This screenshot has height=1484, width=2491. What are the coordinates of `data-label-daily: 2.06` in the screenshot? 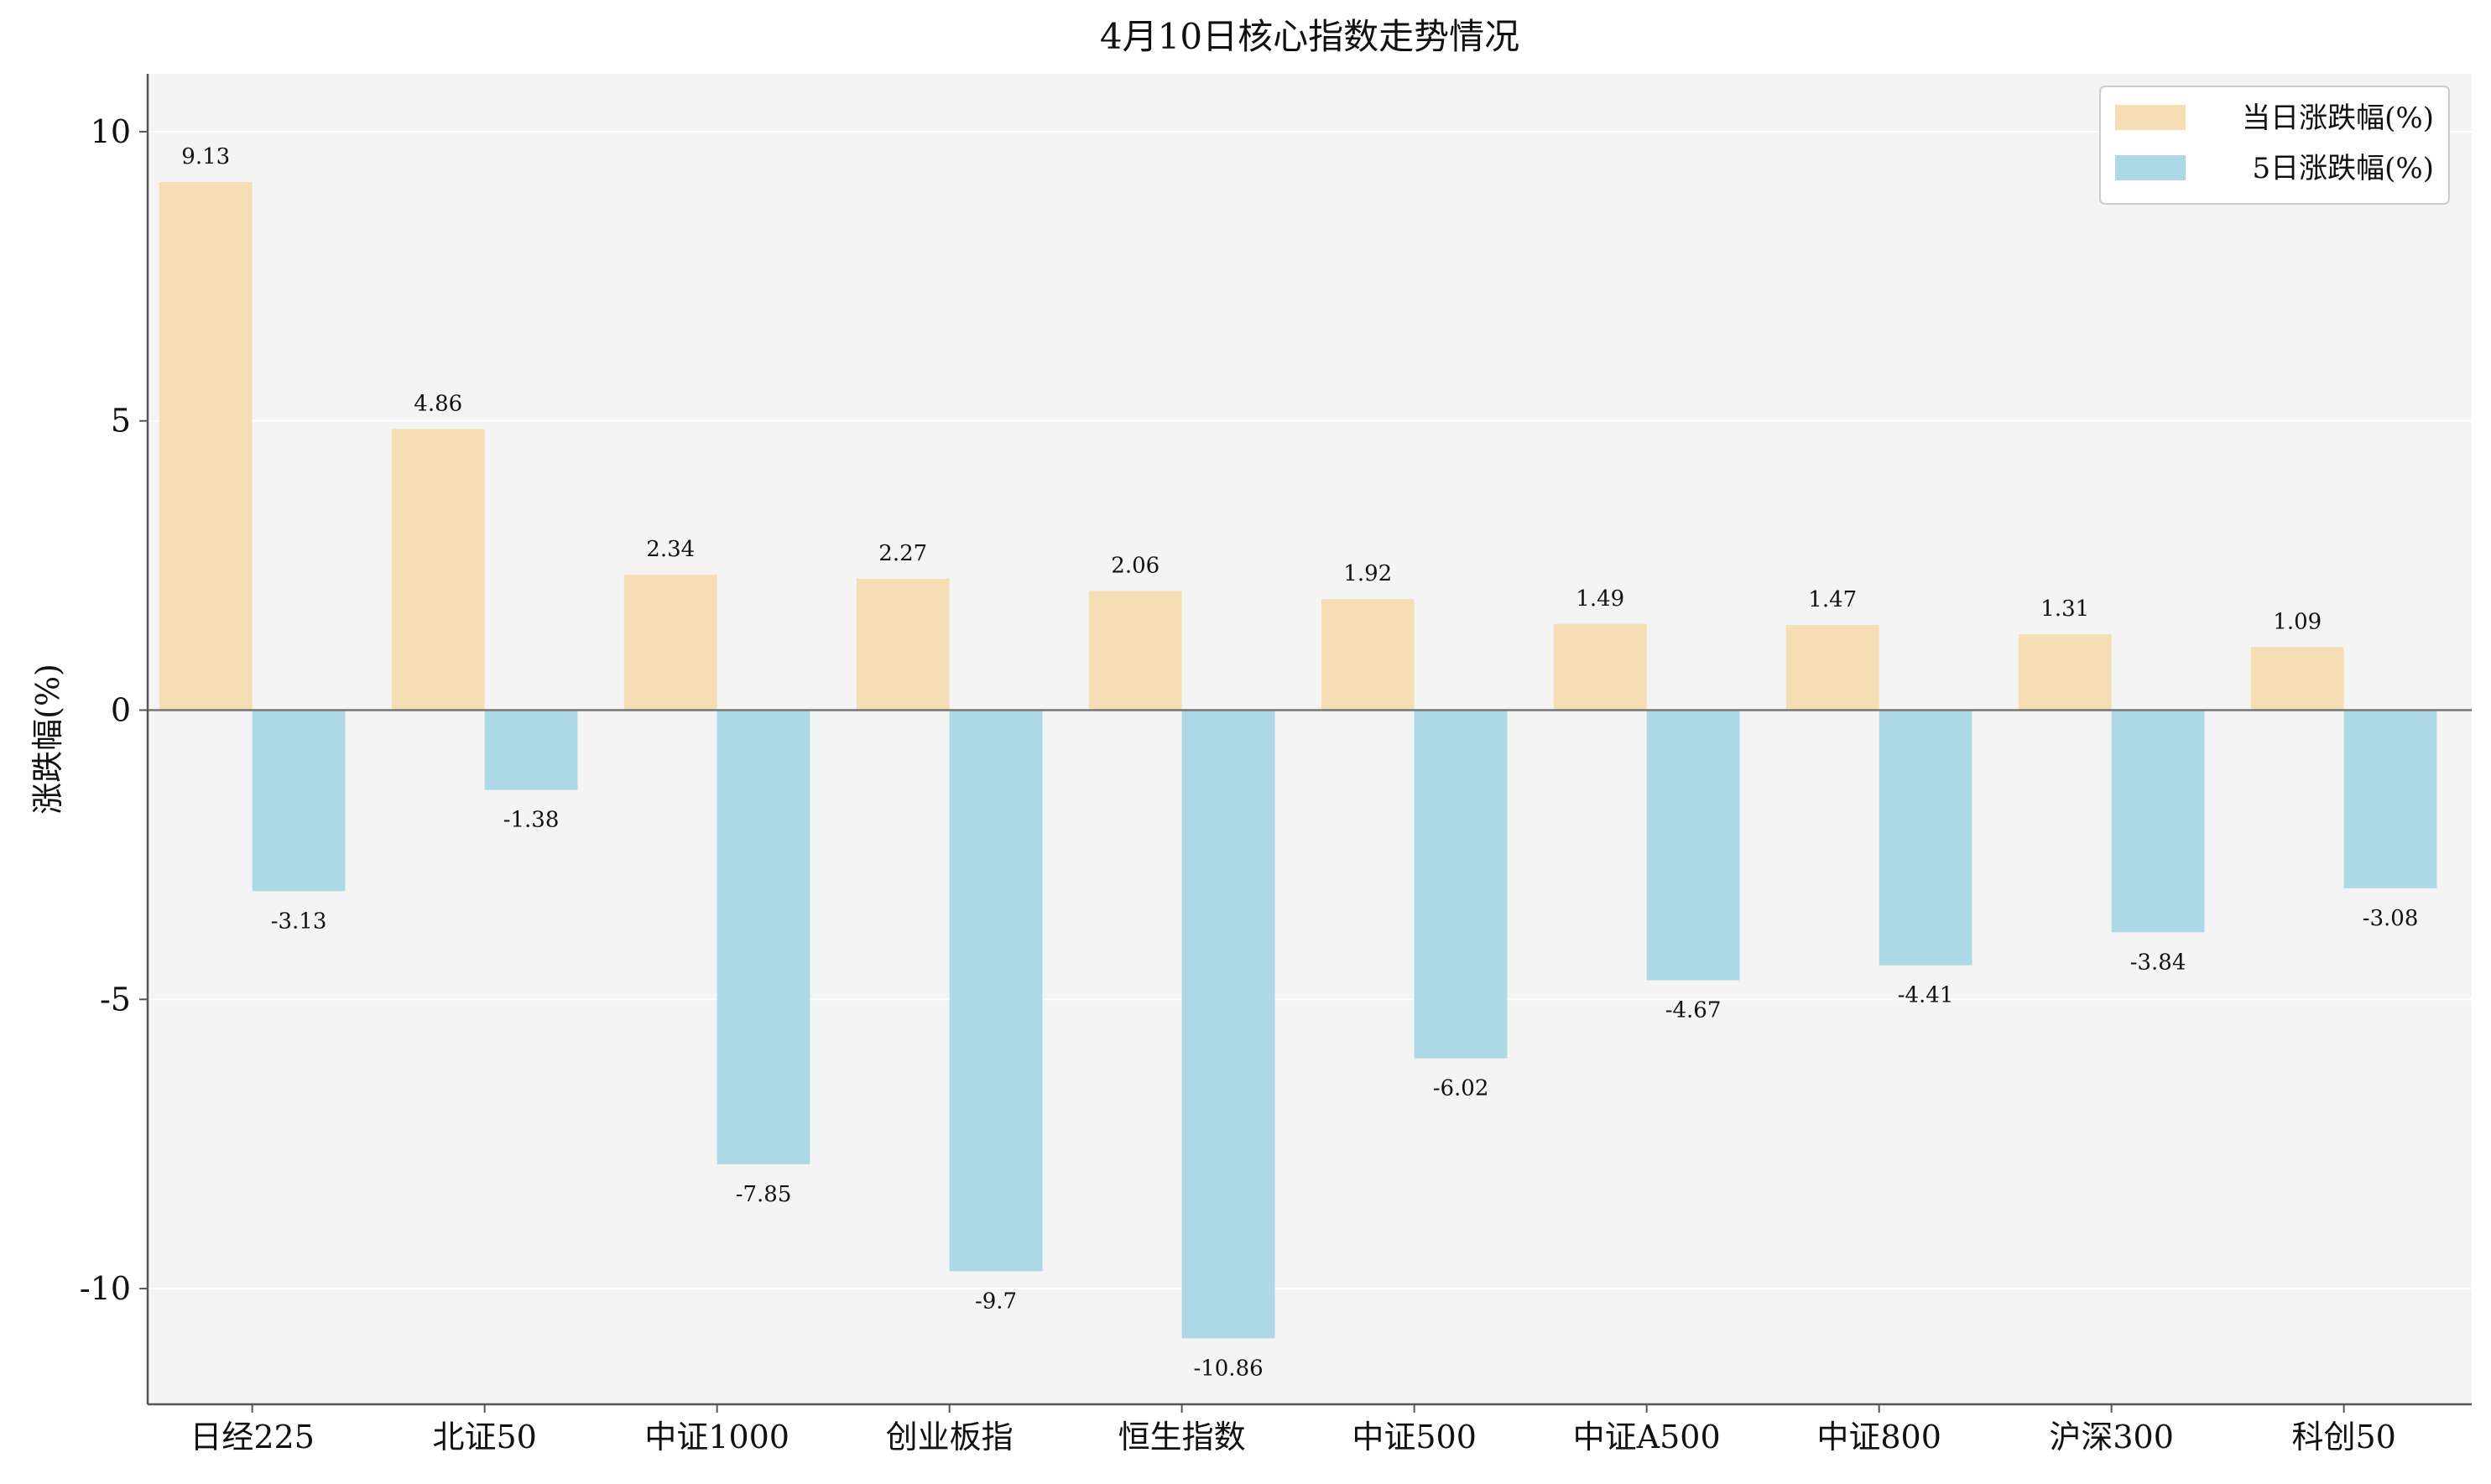 It's located at (1136, 565).